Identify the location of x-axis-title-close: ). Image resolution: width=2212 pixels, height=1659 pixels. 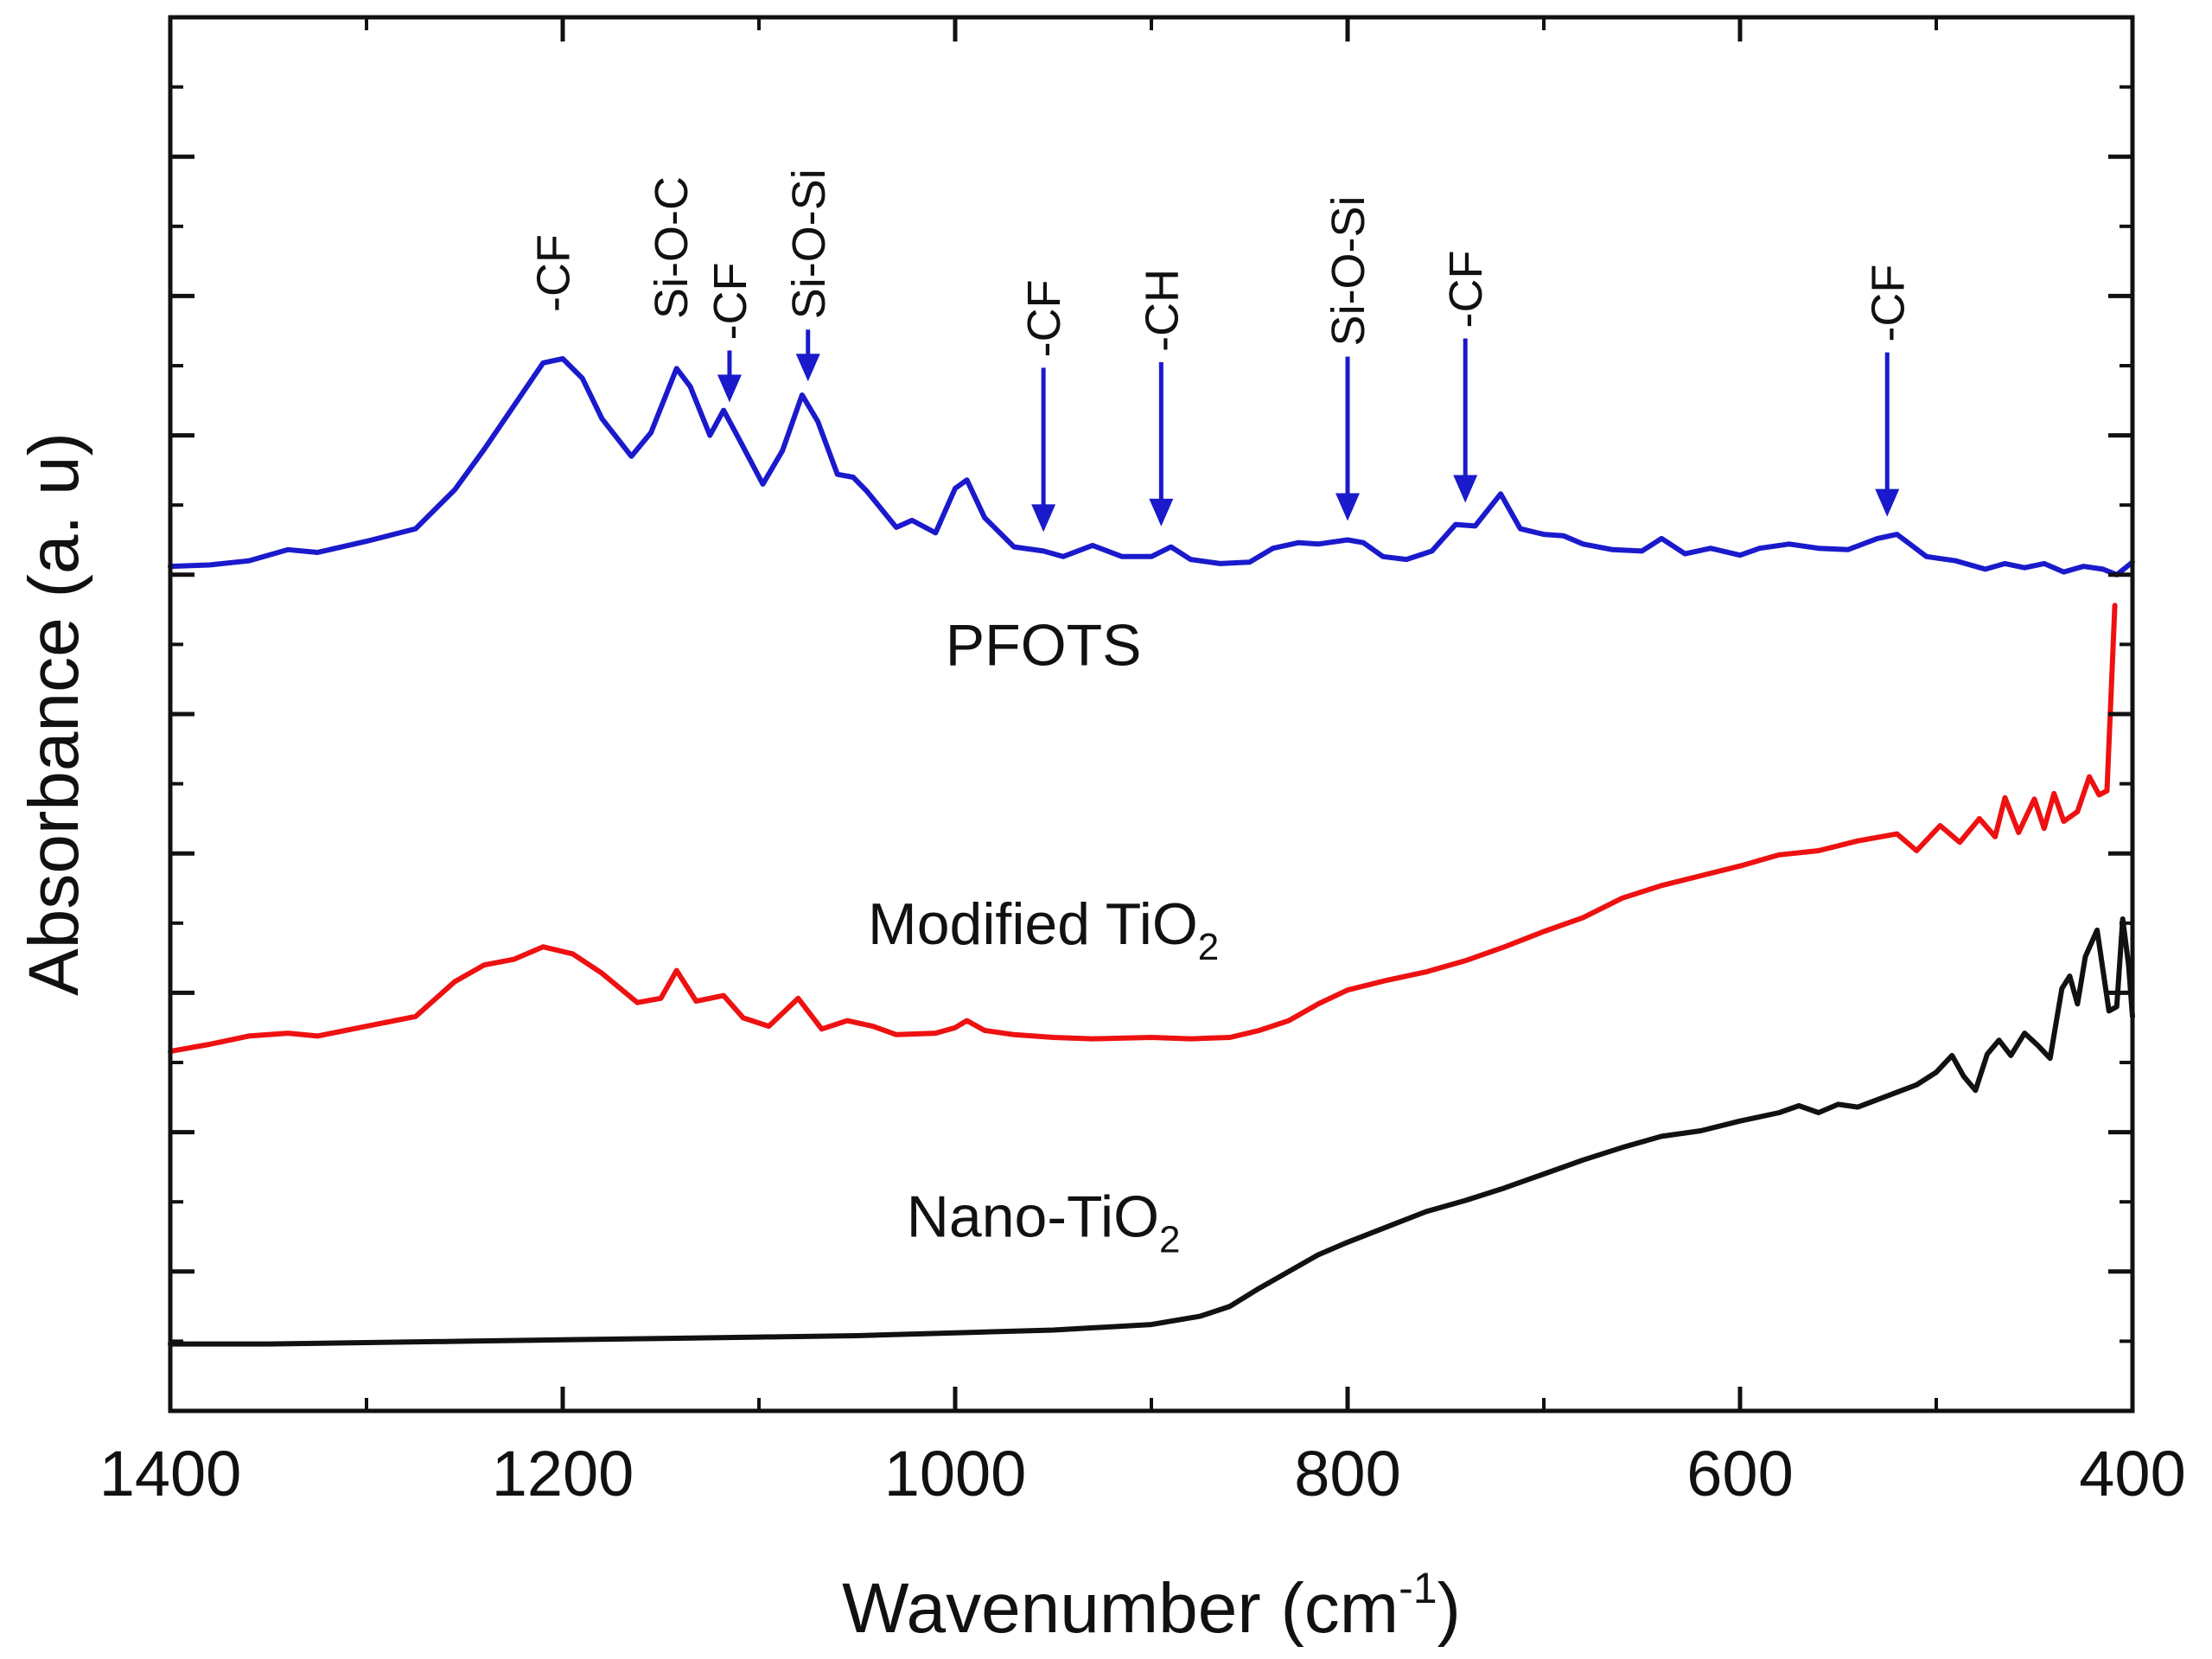
(1449, 1608).